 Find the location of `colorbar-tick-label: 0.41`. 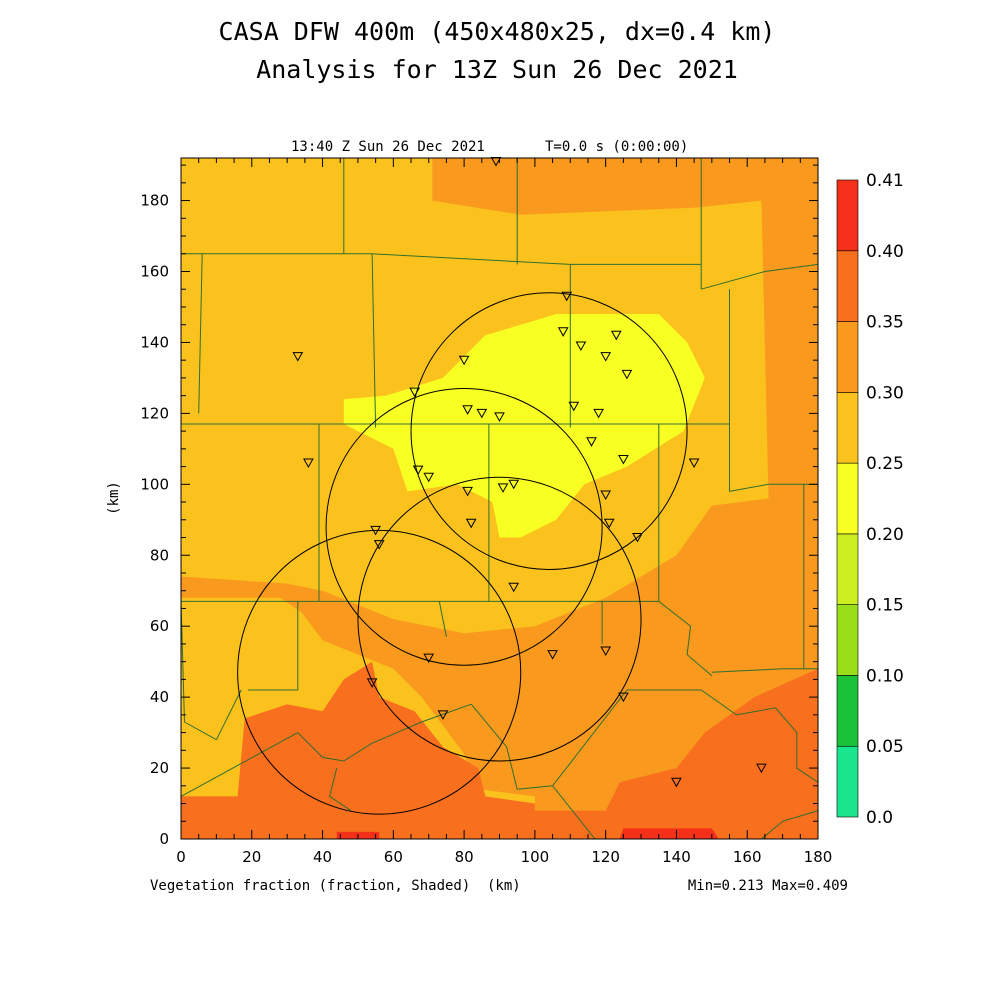

colorbar-tick-label: 0.41 is located at coordinates (885, 181).